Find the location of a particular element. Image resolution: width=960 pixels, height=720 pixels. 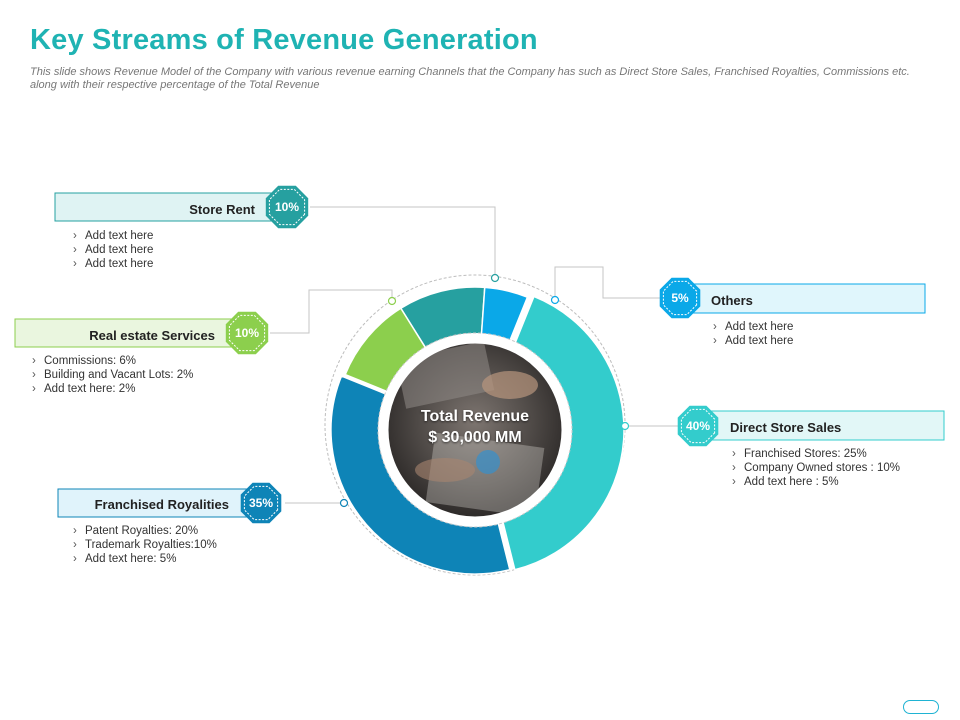

center-photo is located at coordinates (475, 430).